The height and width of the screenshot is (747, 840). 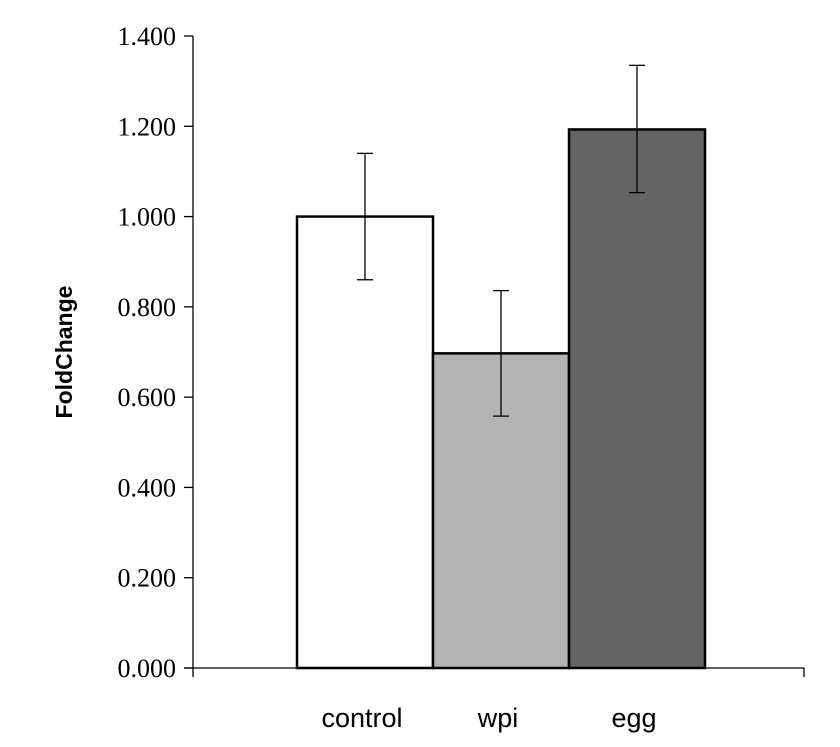 What do you see at coordinates (147, 126) in the screenshot?
I see `y-tick-label: 1.200` at bounding box center [147, 126].